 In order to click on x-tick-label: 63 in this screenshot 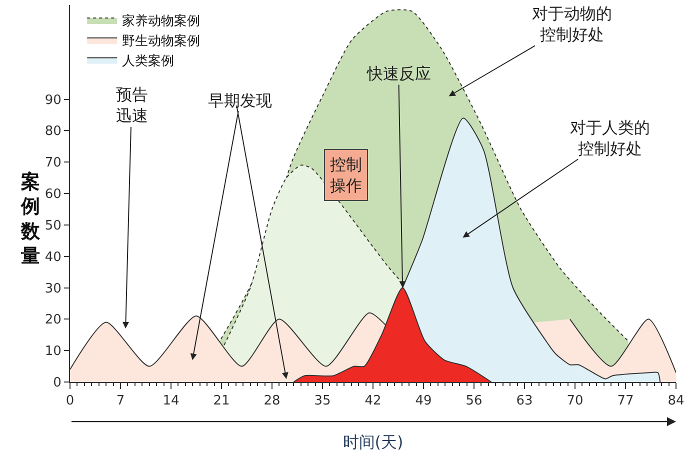, I will do `click(524, 401)`.